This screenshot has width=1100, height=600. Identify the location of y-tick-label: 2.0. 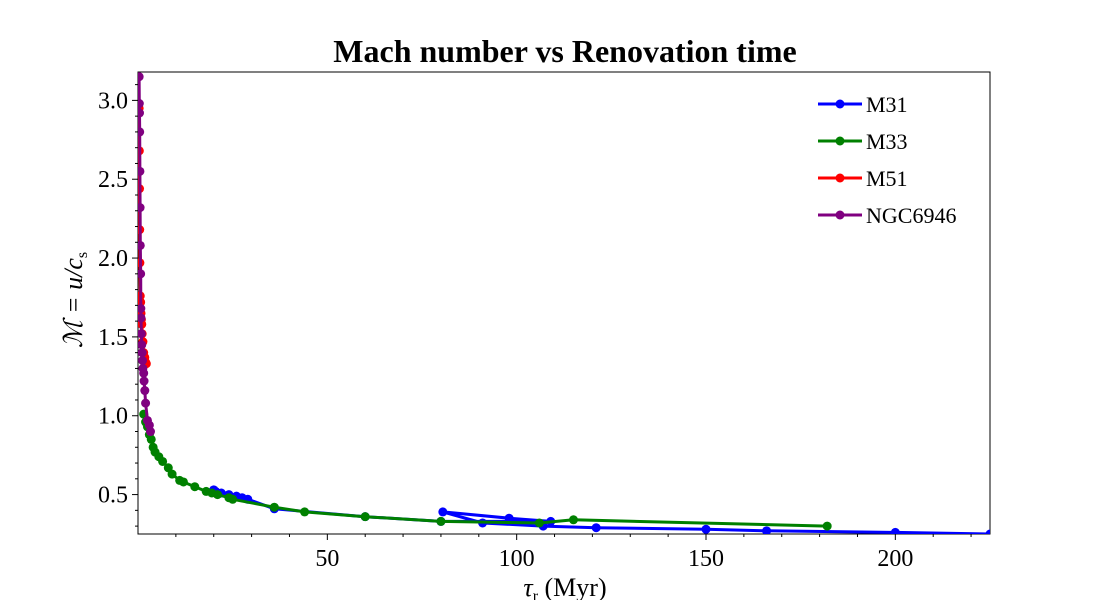
(113, 259).